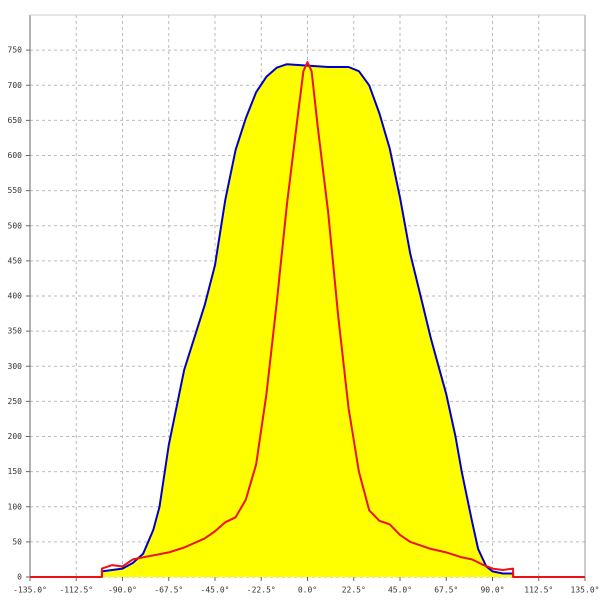  Describe the element at coordinates (15, 260) in the screenshot. I see `y-tick-label: 450` at that location.